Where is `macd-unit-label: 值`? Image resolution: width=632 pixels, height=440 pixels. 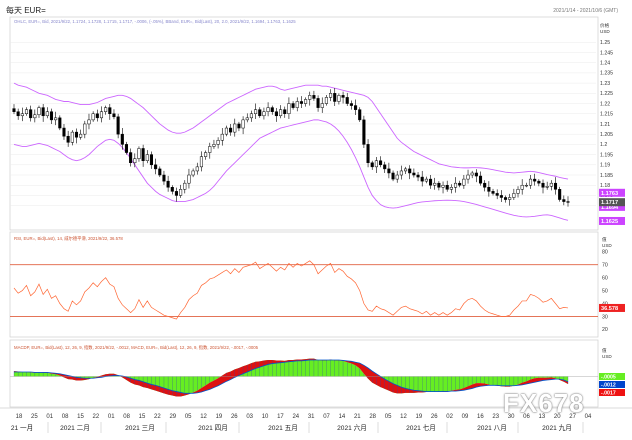
macd-unit-label: 值 is located at coordinates (604, 350).